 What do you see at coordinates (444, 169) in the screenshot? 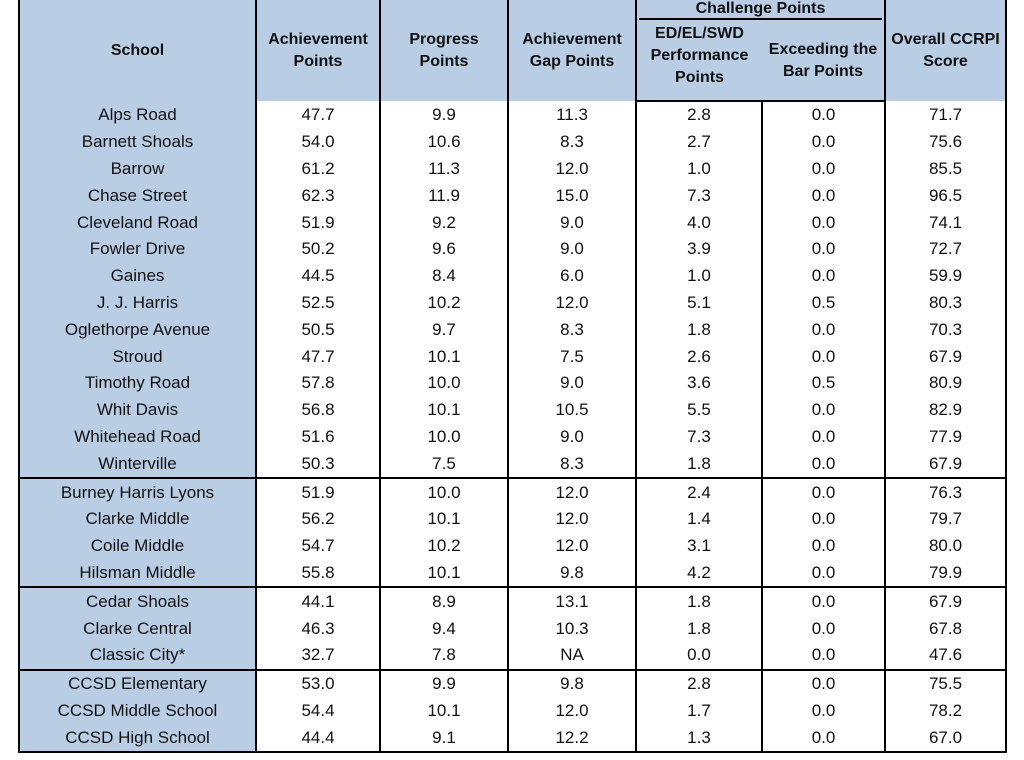
I see `progress-points-cell: 11.3` at bounding box center [444, 169].